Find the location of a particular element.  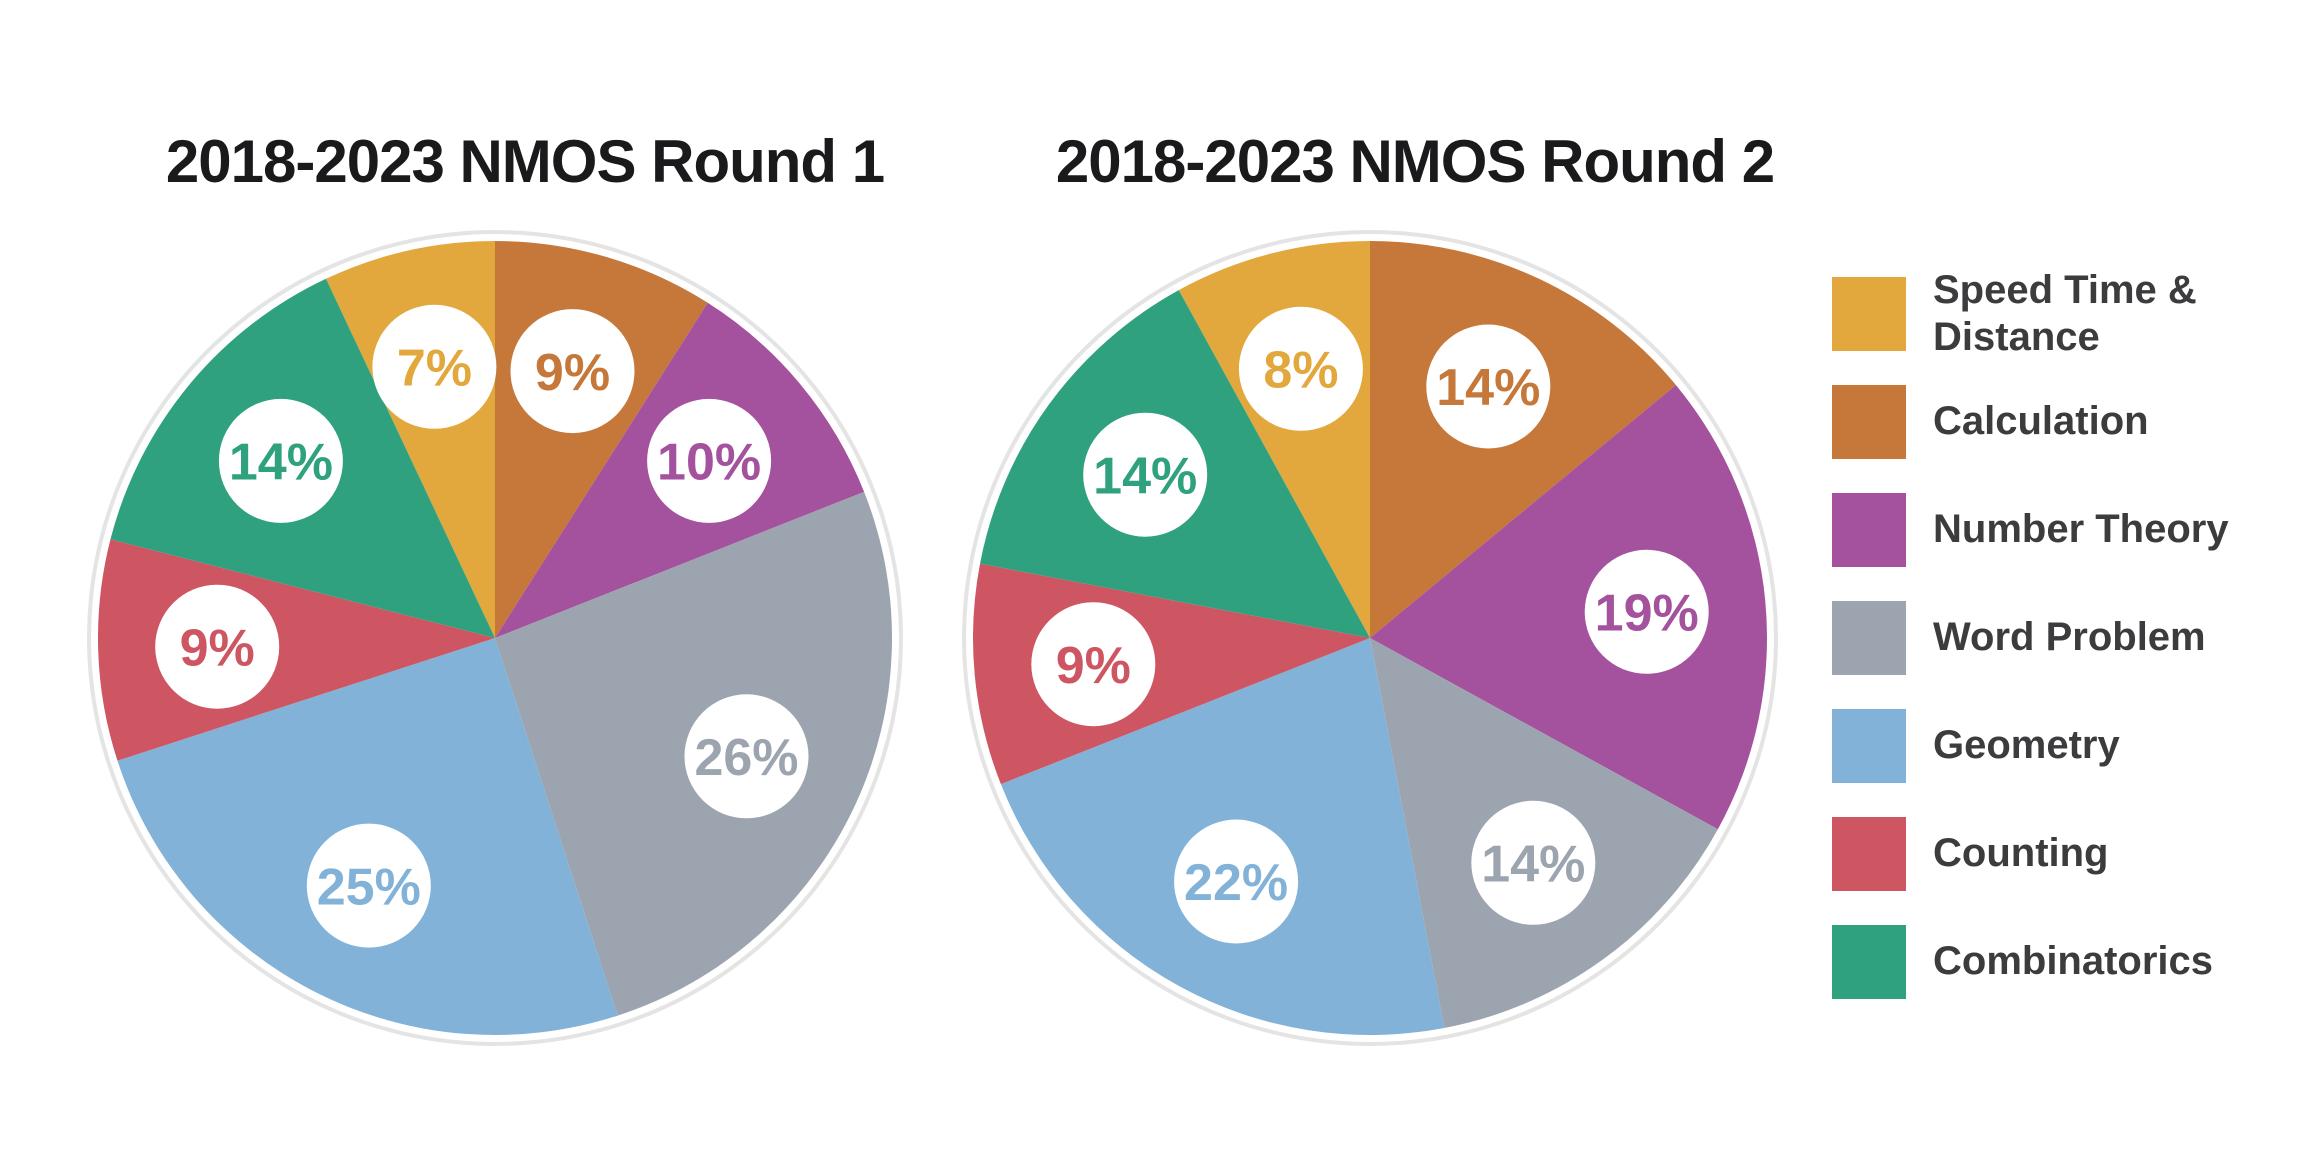

legend-swatch-number-theory is located at coordinates (1869, 530).